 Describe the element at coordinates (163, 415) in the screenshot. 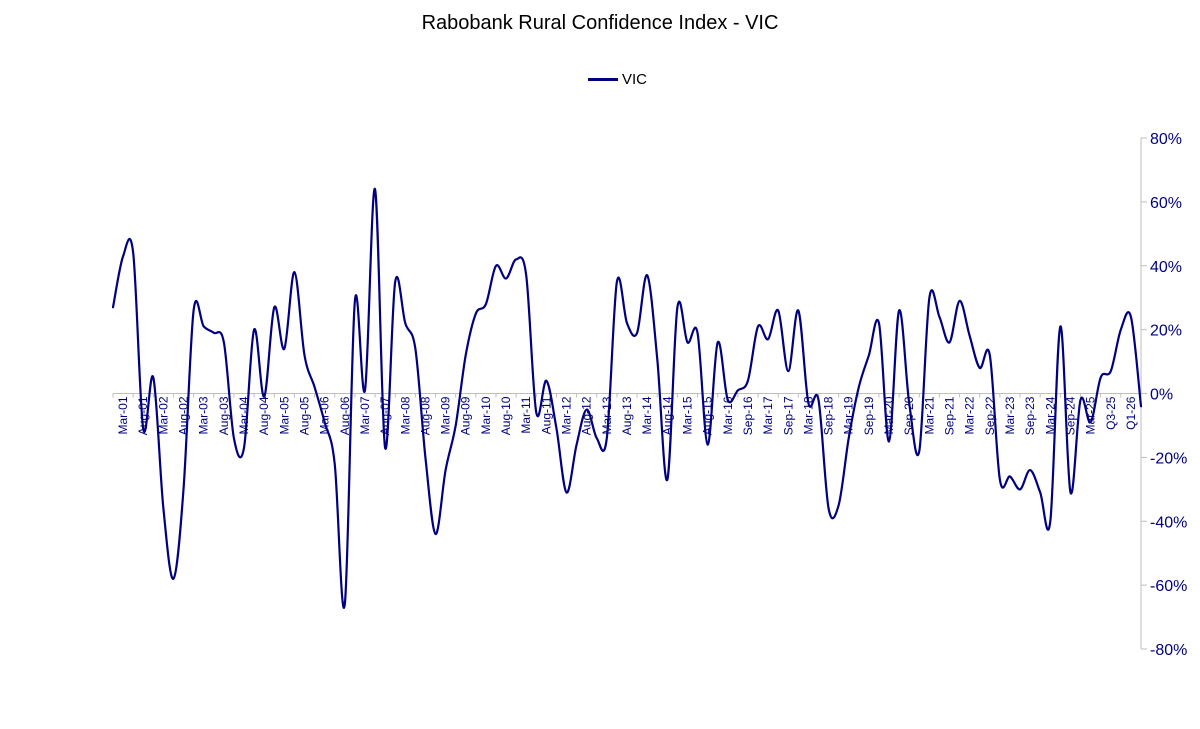

I see `x-tick-label: Mar-02` at that location.